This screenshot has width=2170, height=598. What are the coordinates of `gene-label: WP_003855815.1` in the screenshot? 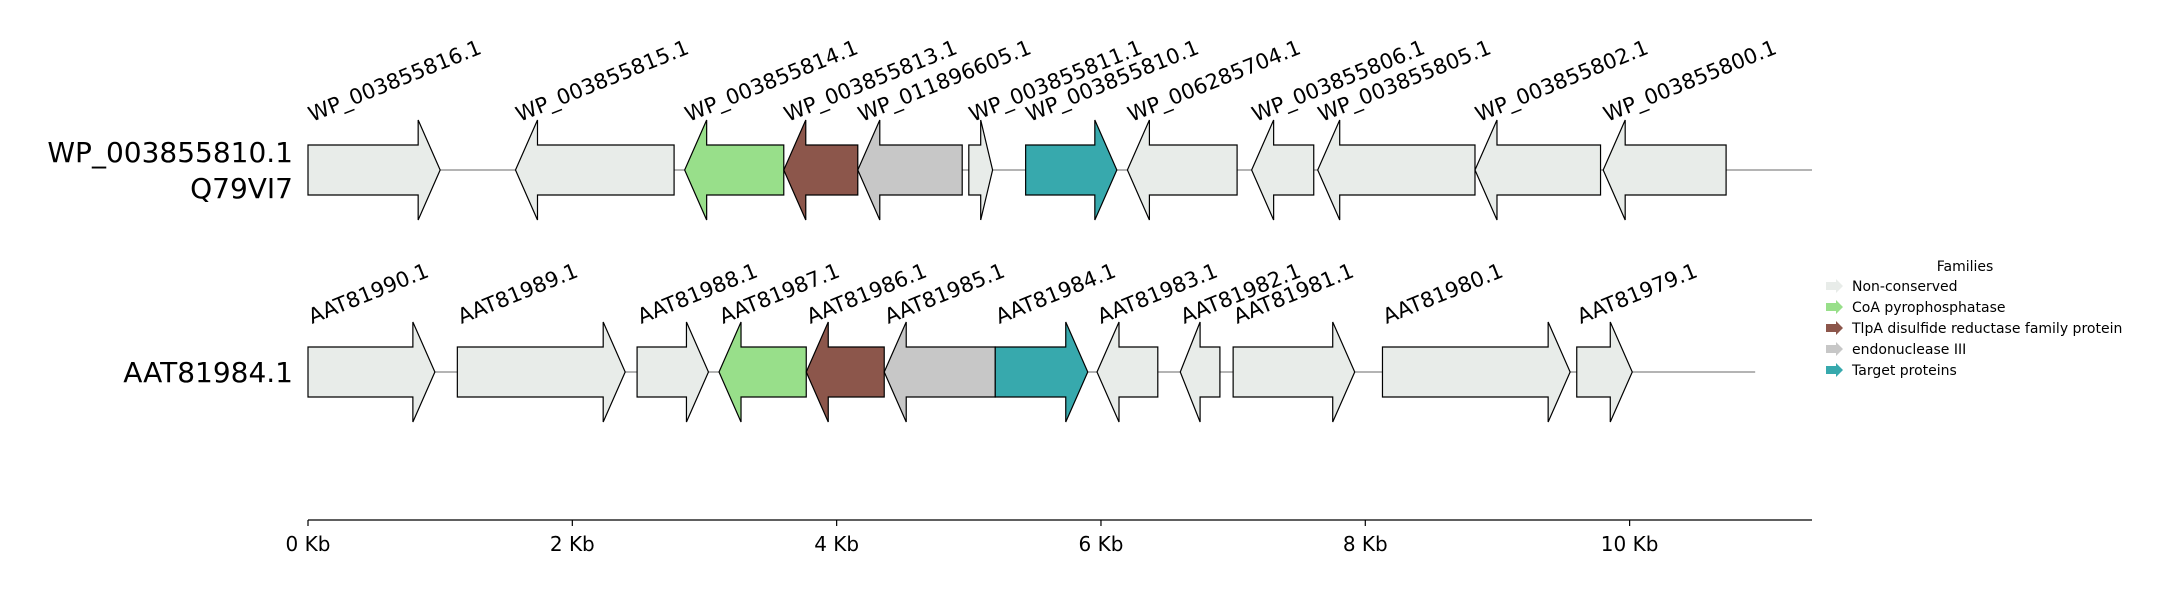 It's located at (602, 81).